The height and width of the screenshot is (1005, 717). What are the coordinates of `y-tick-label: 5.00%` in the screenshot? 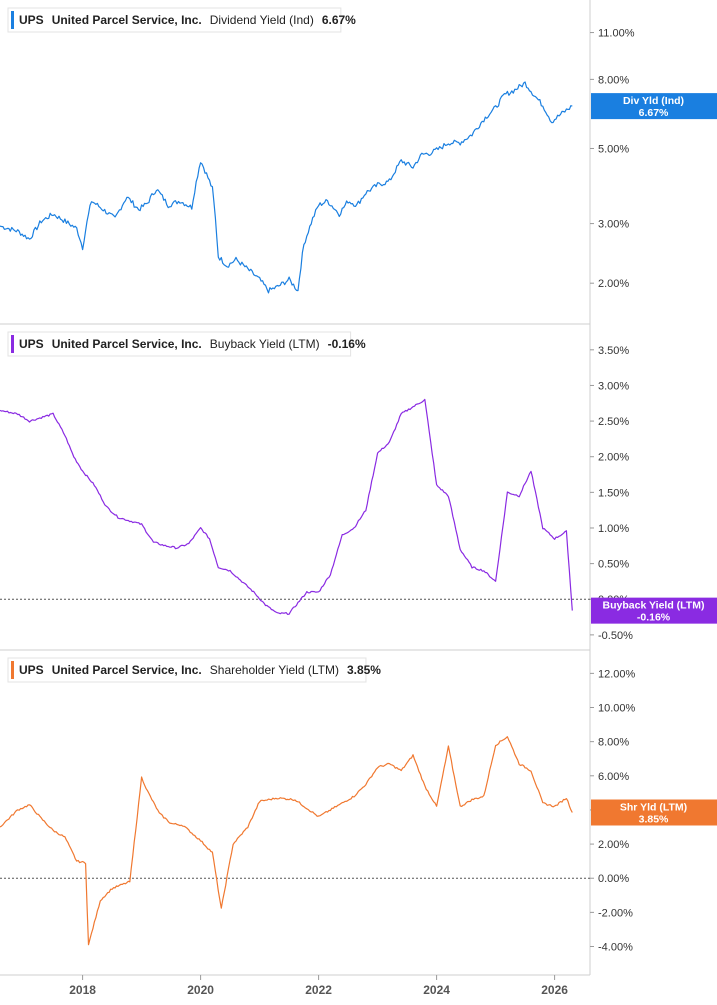 It's located at (613, 149).